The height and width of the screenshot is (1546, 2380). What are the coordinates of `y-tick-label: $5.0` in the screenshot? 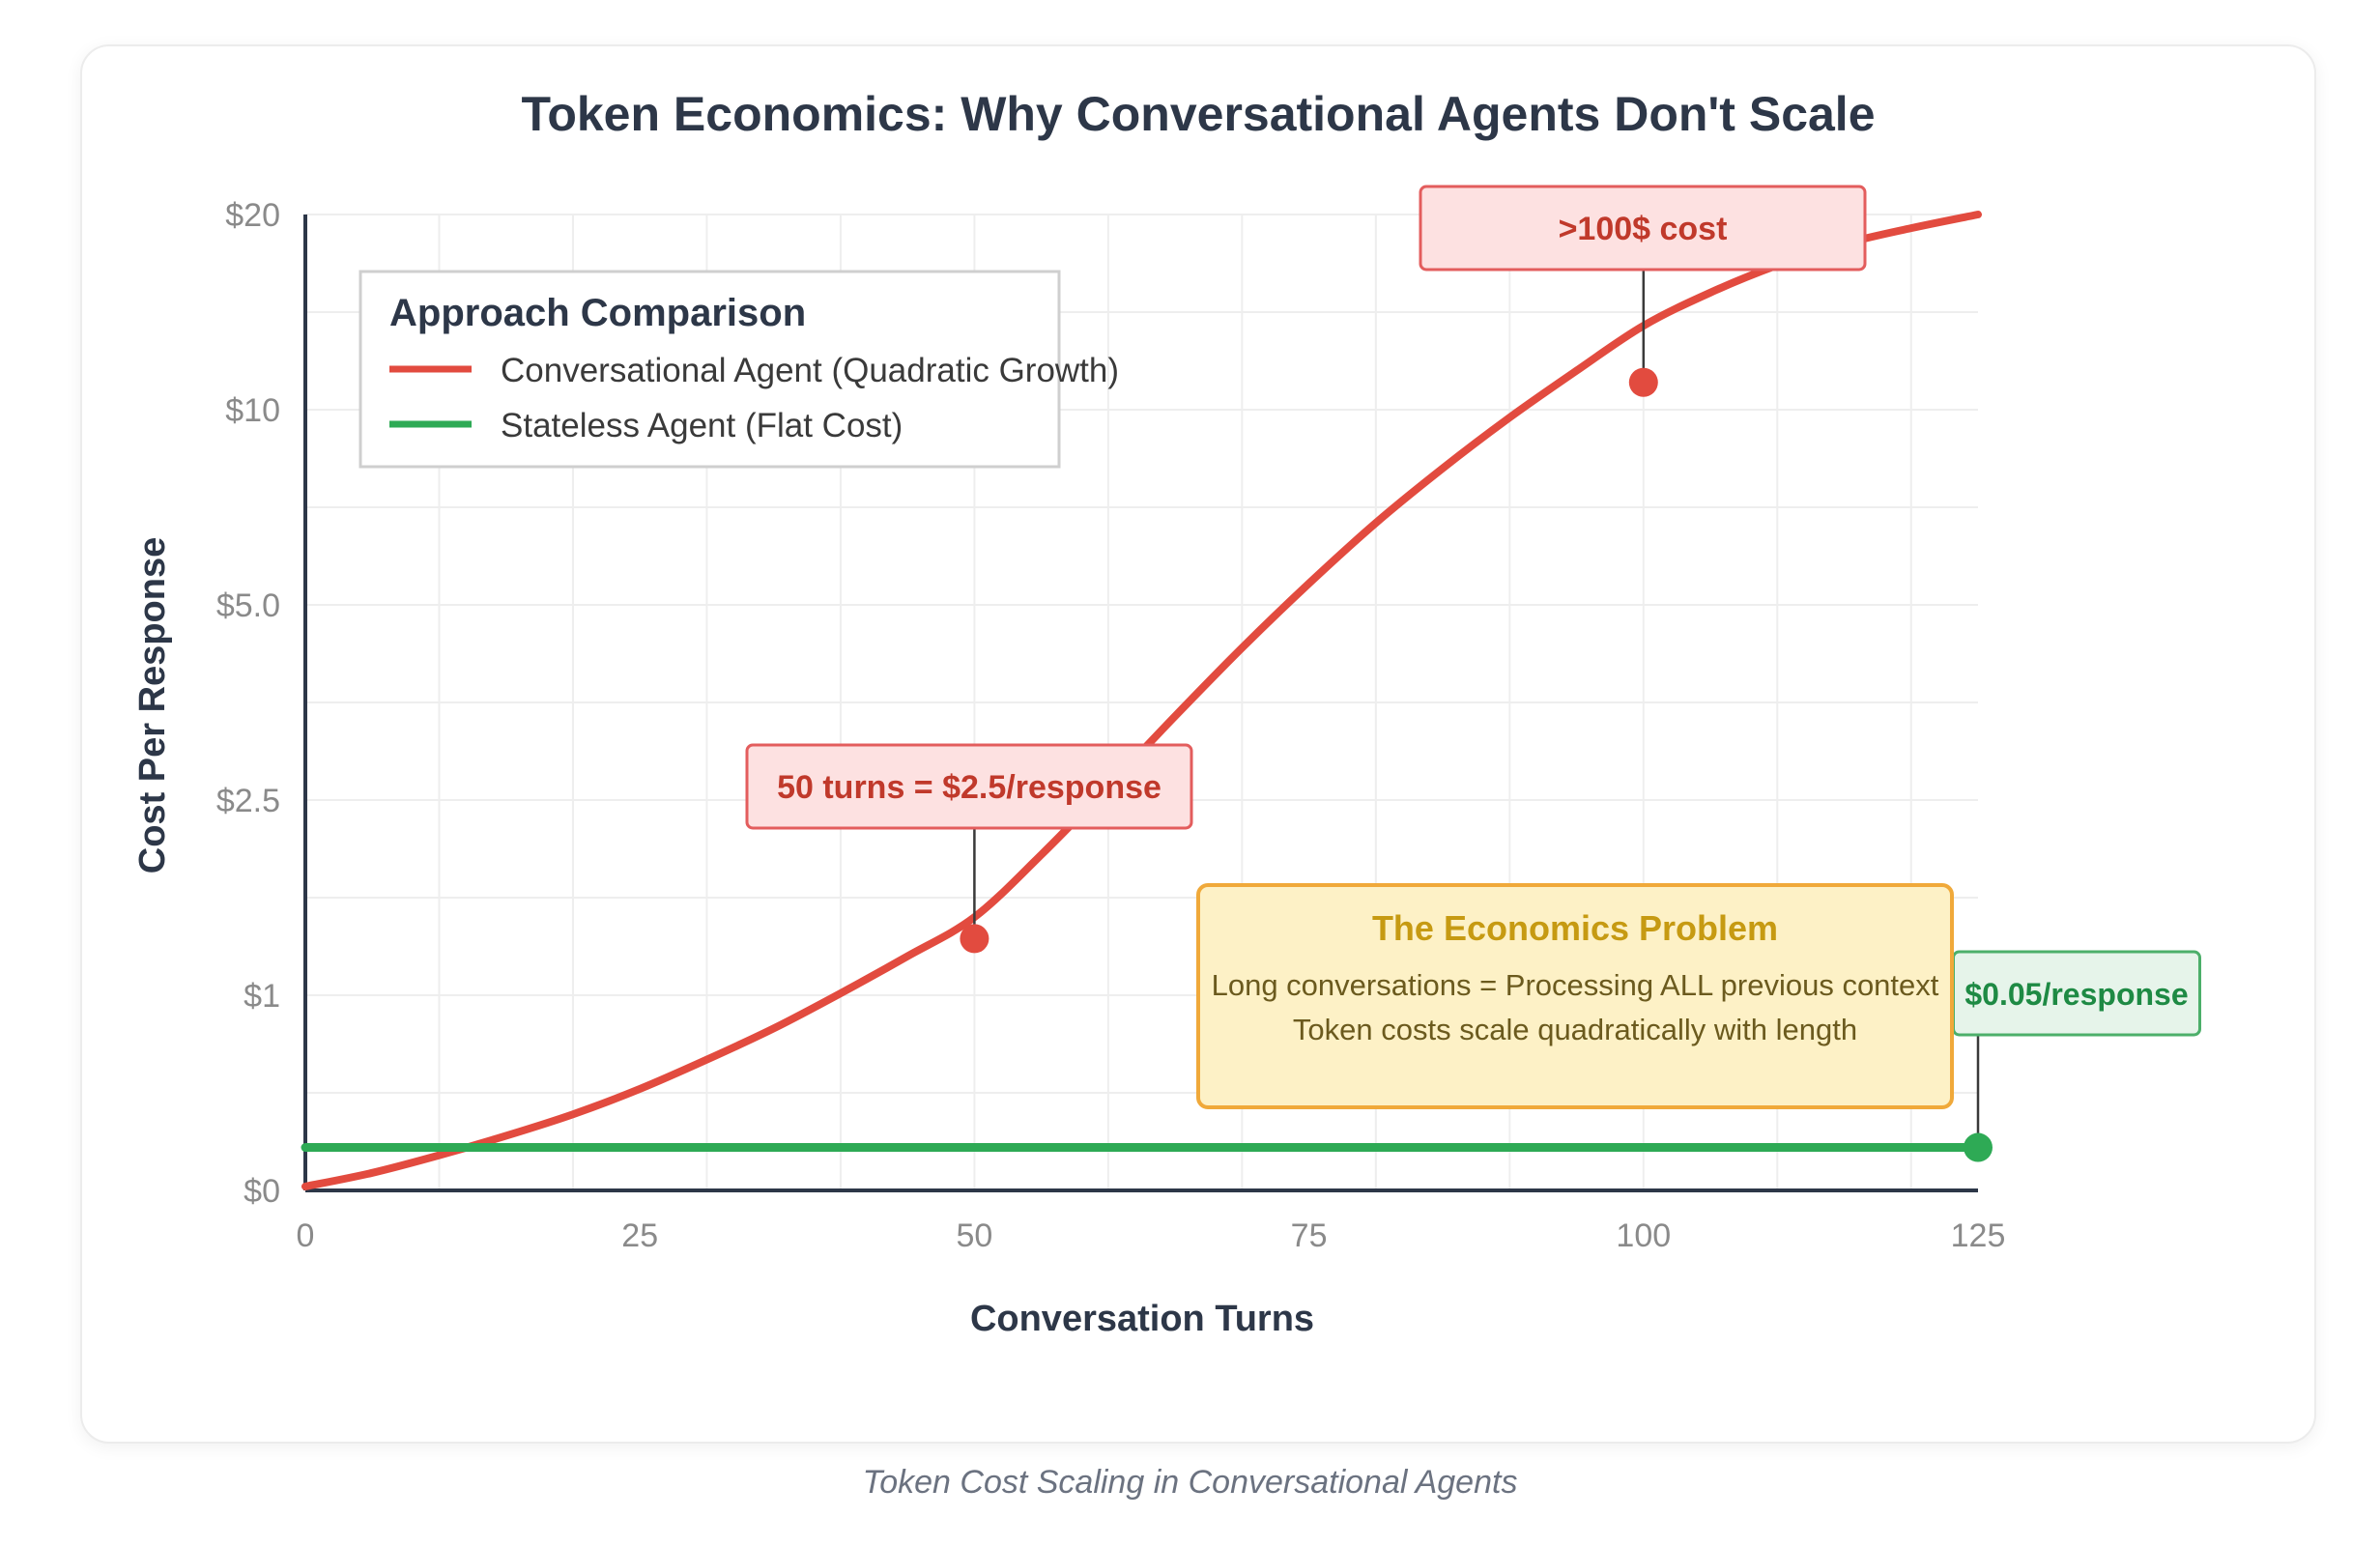 It's located at (248, 606).